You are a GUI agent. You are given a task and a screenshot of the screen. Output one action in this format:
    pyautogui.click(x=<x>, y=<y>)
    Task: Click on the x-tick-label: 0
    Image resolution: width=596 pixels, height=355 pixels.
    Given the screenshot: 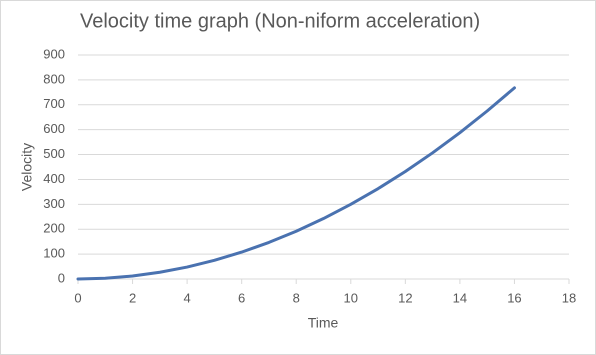 What is the action you would take?
    pyautogui.click(x=77, y=297)
    